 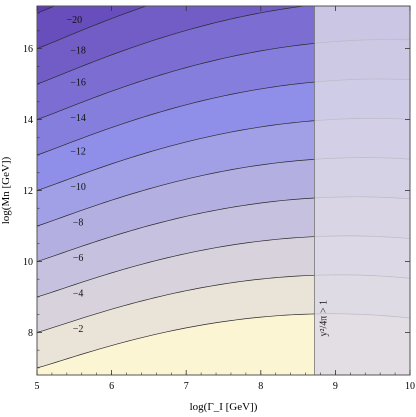 What do you see at coordinates (78, 50) in the screenshot?
I see `contour-label: −18` at bounding box center [78, 50].